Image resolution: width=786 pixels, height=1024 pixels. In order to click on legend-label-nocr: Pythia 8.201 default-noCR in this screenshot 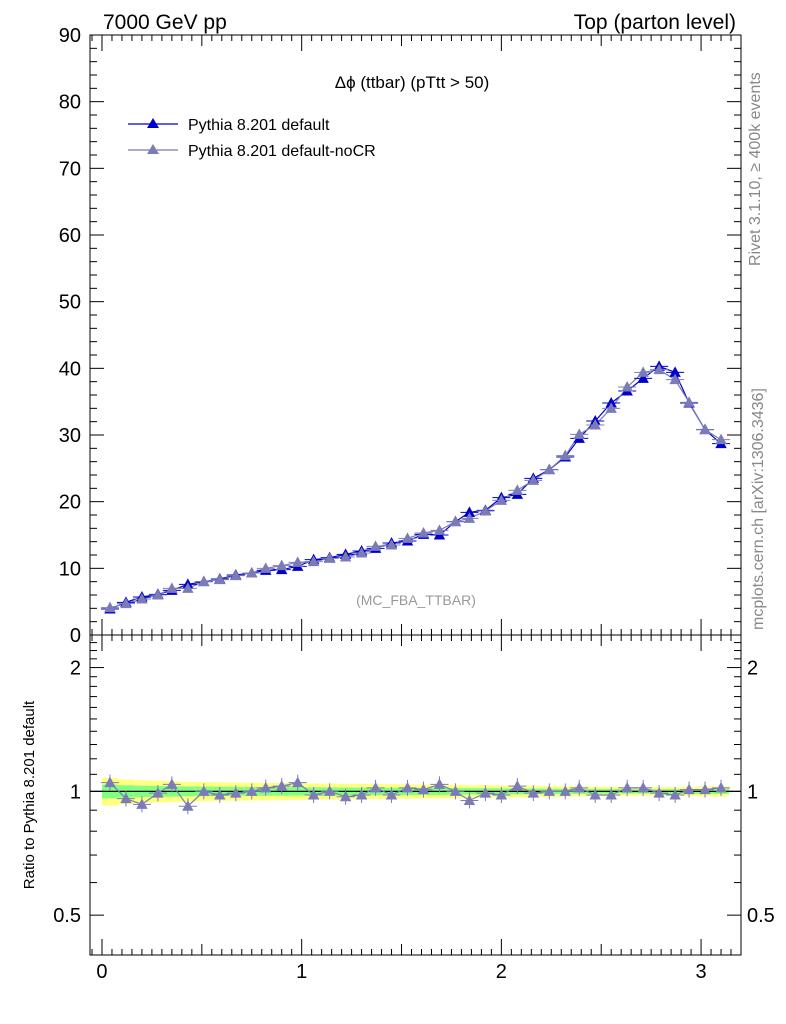, I will do `click(282, 151)`.